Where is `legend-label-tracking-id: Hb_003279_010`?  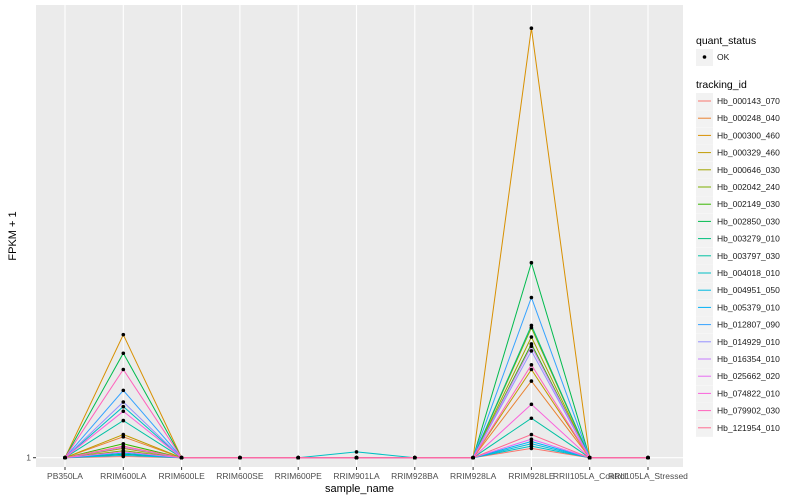 legend-label-tracking-id: Hb_003279_010 is located at coordinates (748, 239).